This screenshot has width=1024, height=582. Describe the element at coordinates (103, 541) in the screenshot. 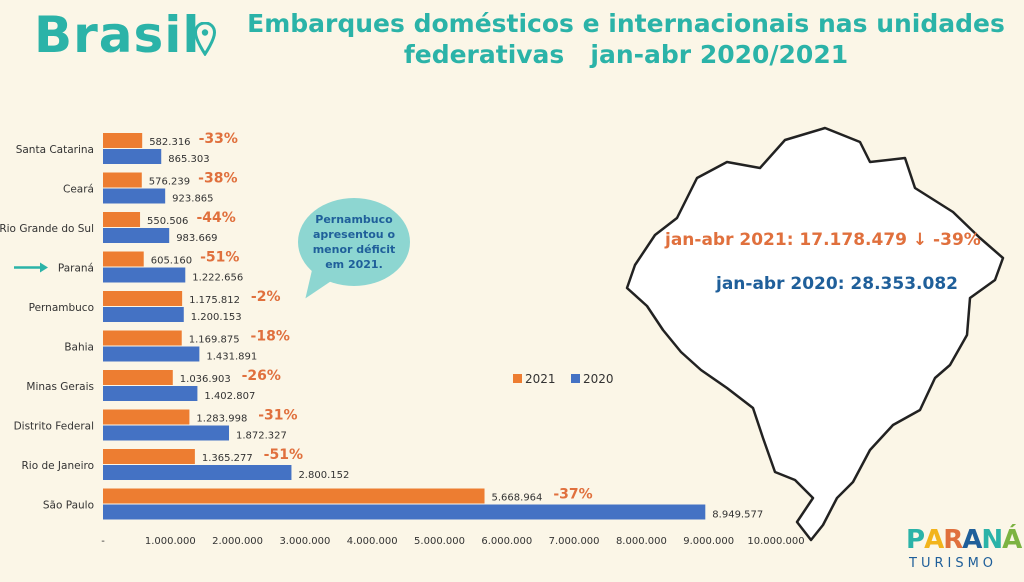

I see `x-tick-label: -` at that location.